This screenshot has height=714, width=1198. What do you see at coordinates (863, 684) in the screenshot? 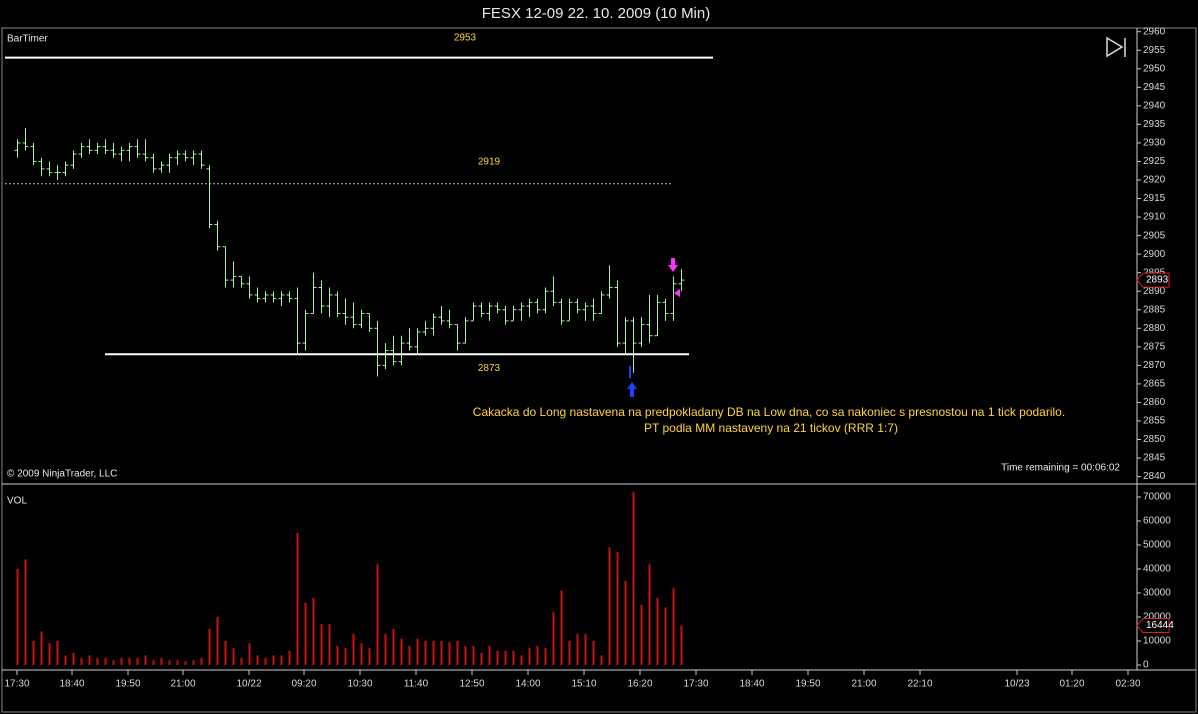
I see `x-tick-label: 21:00` at bounding box center [863, 684].